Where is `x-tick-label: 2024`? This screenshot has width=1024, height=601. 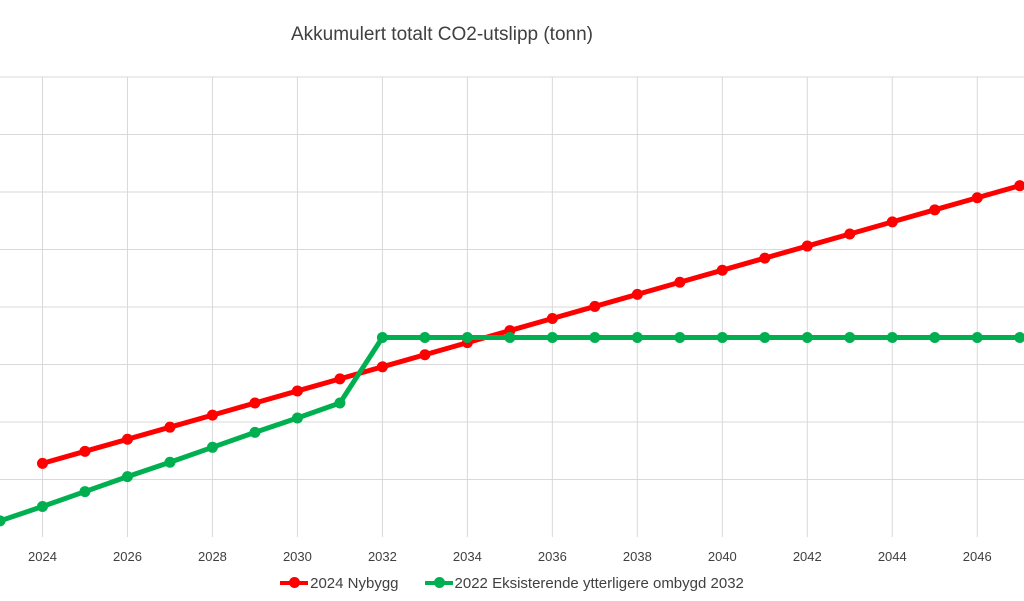
x-tick-label: 2024 is located at coordinates (42, 556).